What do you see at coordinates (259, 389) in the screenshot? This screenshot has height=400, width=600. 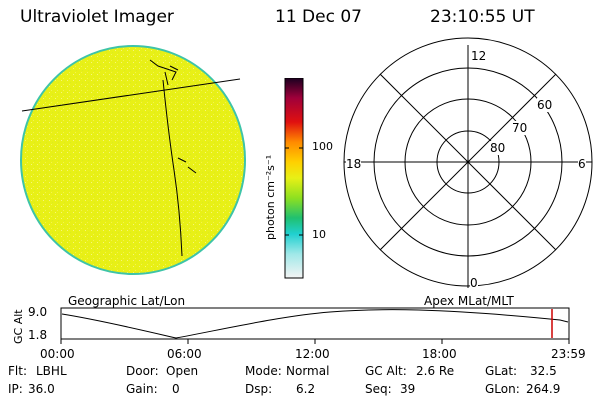 I see `status-dsp-label: Dsp:` at bounding box center [259, 389].